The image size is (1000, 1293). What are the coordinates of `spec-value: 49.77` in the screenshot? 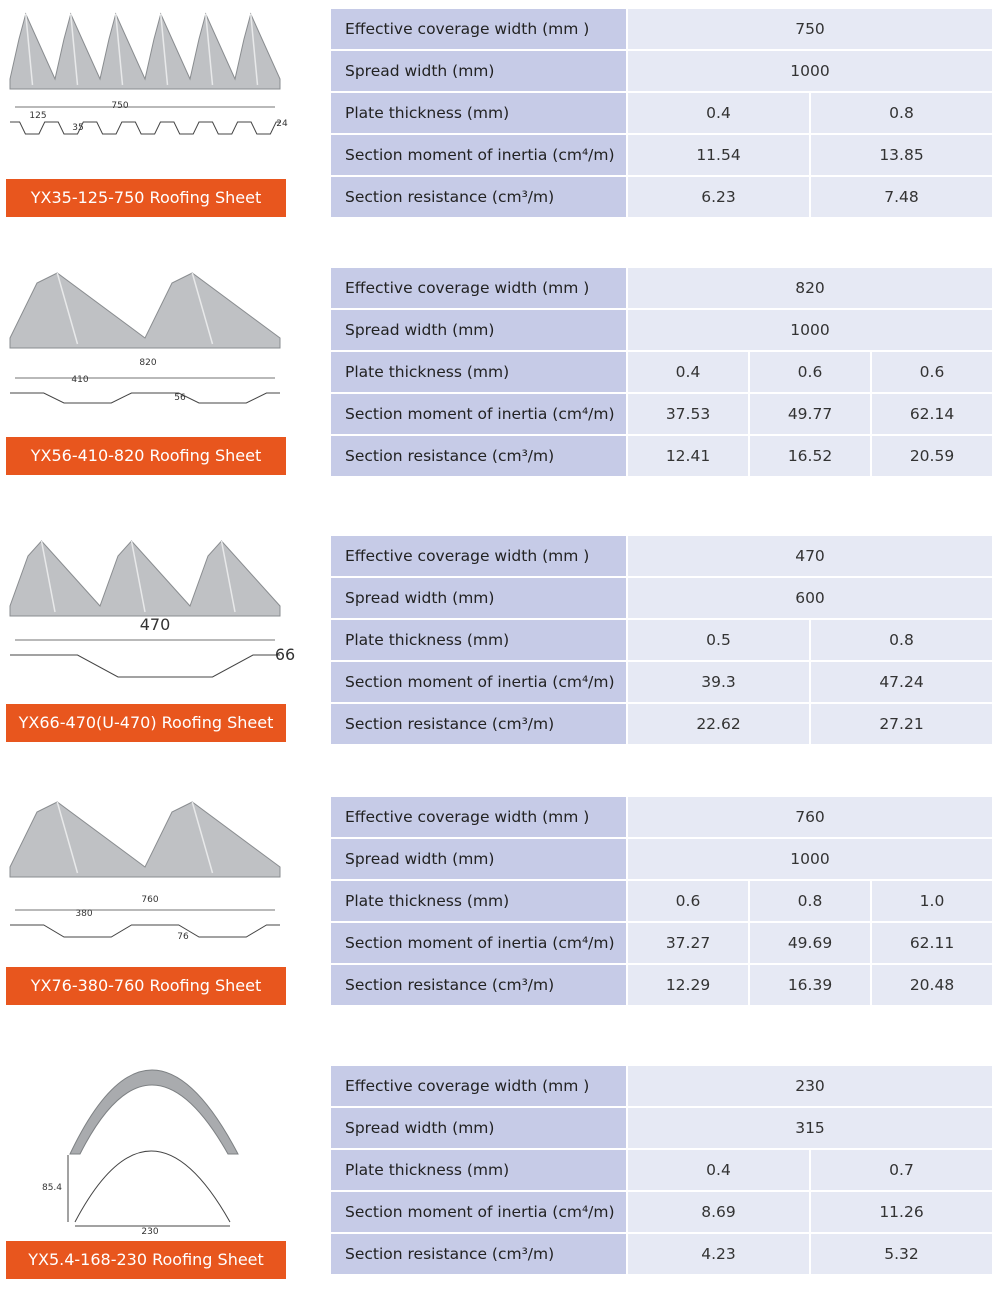 It's located at (810, 414).